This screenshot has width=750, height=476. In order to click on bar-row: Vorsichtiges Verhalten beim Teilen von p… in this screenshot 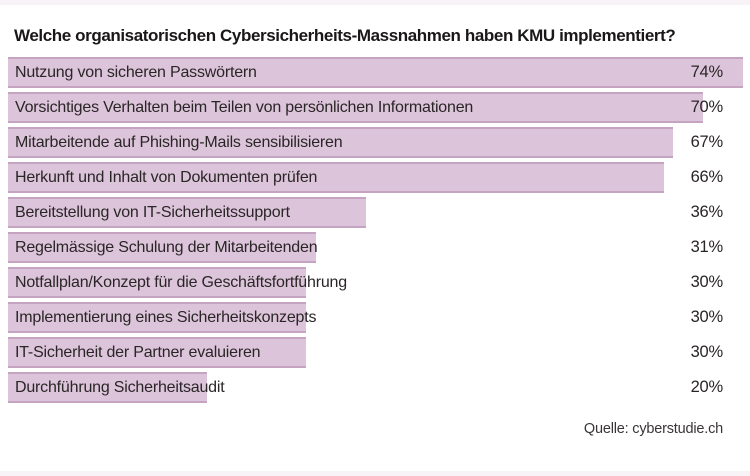, I will do `click(375, 107)`.